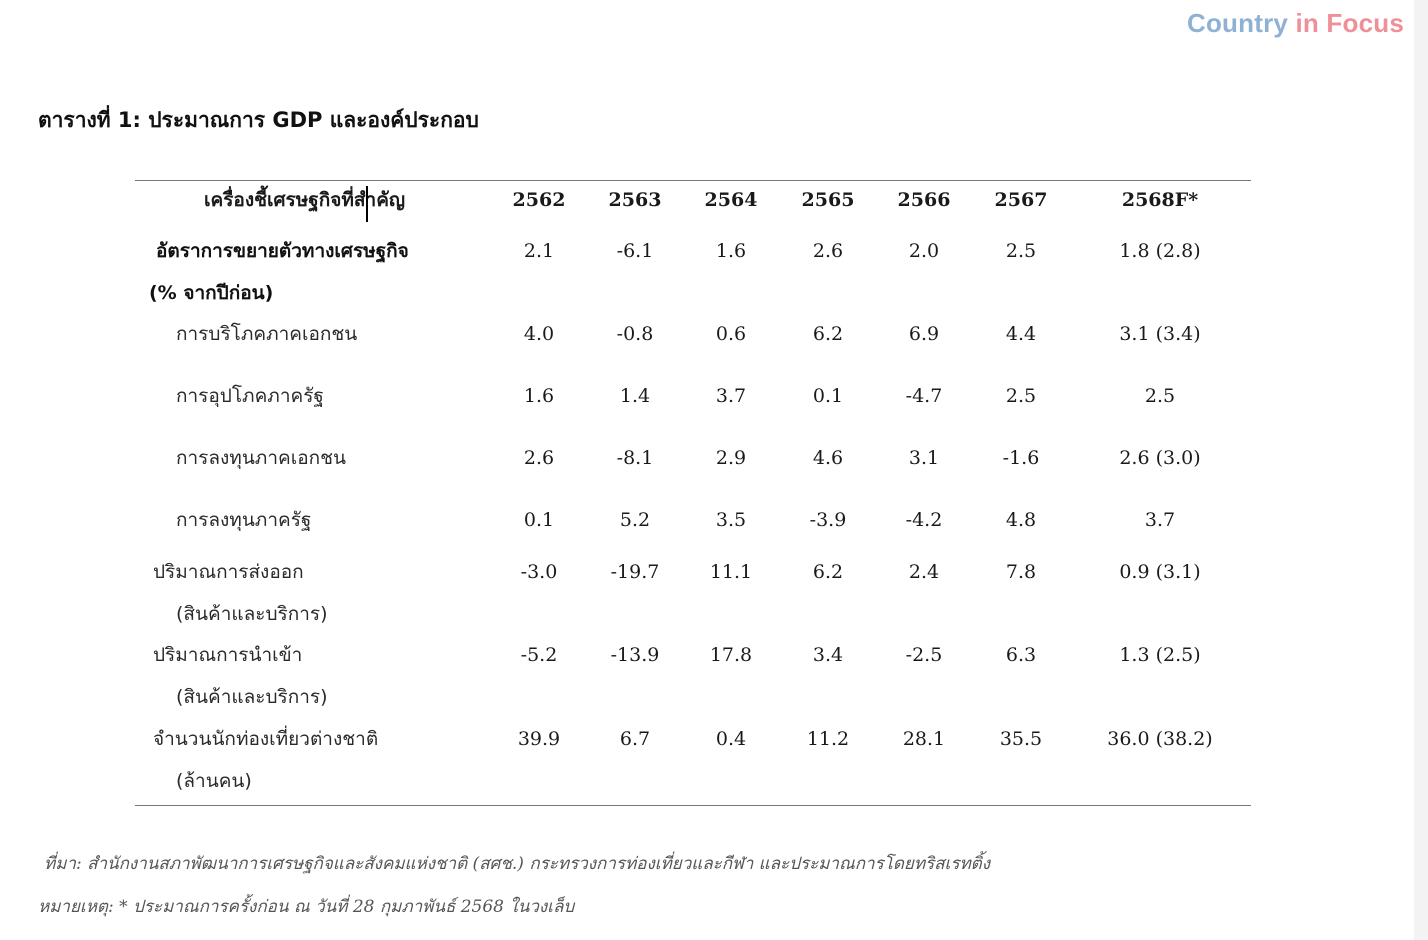 This screenshot has height=940, width=1428. Describe the element at coordinates (1160, 334) in the screenshot. I see `table-cell: 3.1 (3.4)` at that location.